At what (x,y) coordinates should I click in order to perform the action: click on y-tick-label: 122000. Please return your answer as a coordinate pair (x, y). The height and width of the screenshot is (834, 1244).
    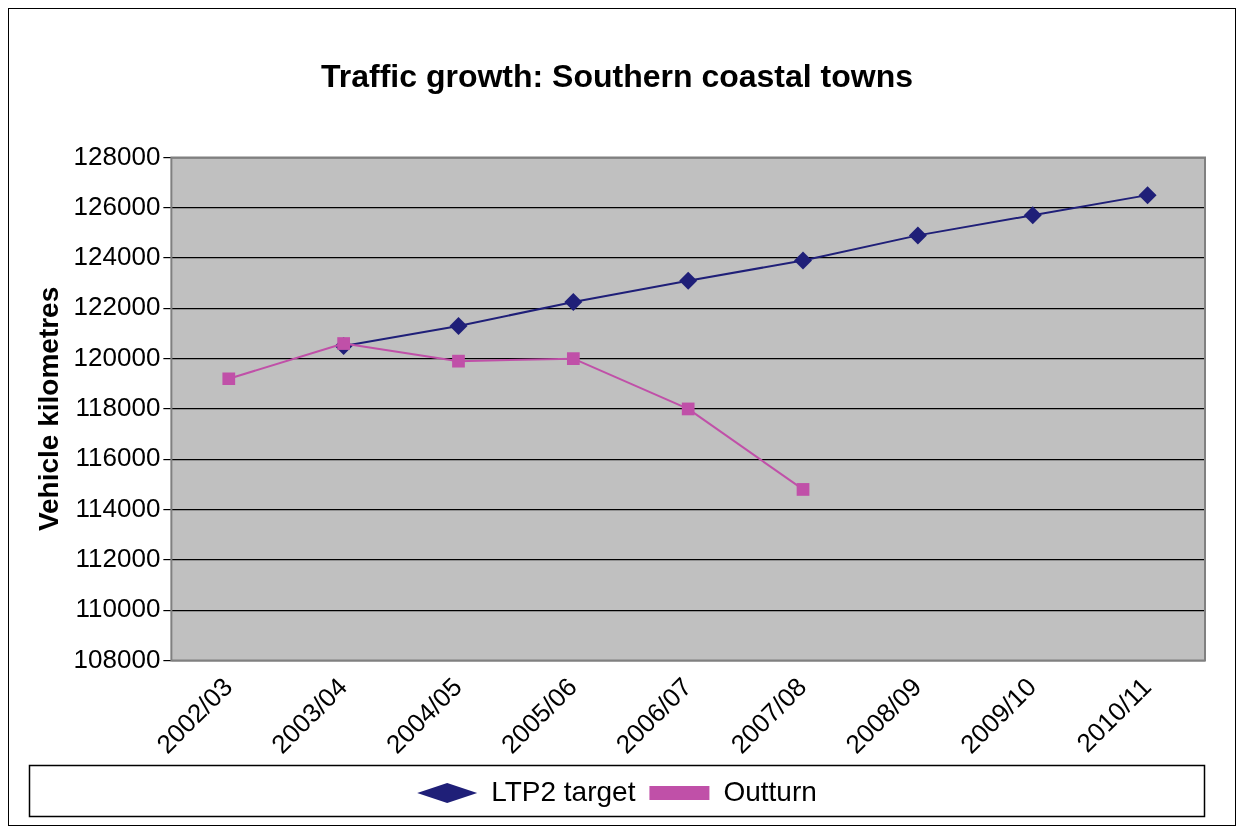
    Looking at the image, I should click on (117, 306).